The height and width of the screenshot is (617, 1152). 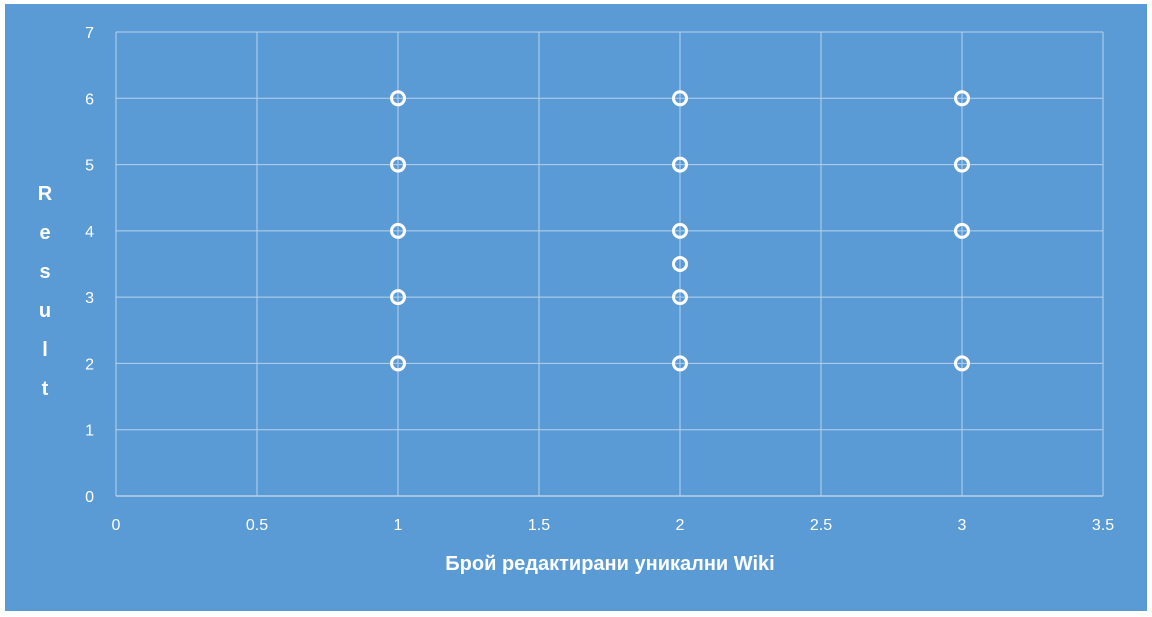 What do you see at coordinates (45, 350) in the screenshot?
I see `y-axis-title-letter: l` at bounding box center [45, 350].